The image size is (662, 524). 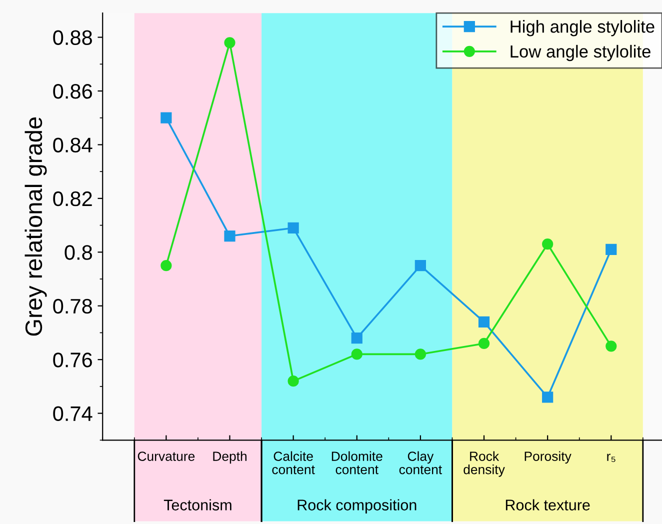 I want to click on y-tick-label: 0.86, so click(x=72, y=91).